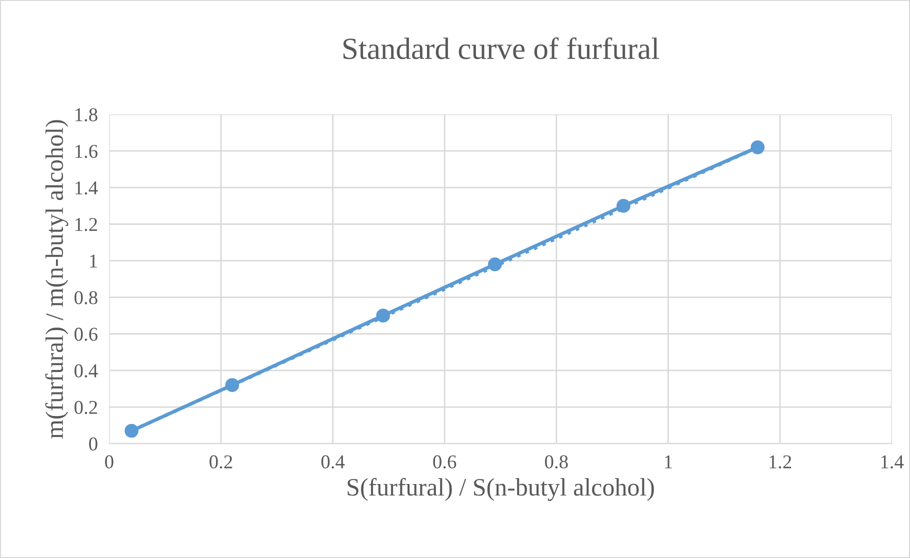 The width and height of the screenshot is (910, 558). Describe the element at coordinates (86, 407) in the screenshot. I see `y-tick-label: 0.2` at that location.